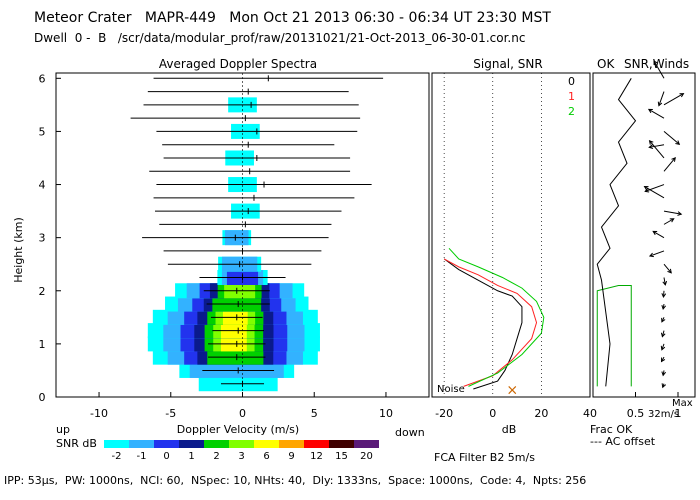 The height and width of the screenshot is (500, 700). What do you see at coordinates (42, 397) in the screenshot?
I see `spectra-ytick-label: 0` at bounding box center [42, 397].